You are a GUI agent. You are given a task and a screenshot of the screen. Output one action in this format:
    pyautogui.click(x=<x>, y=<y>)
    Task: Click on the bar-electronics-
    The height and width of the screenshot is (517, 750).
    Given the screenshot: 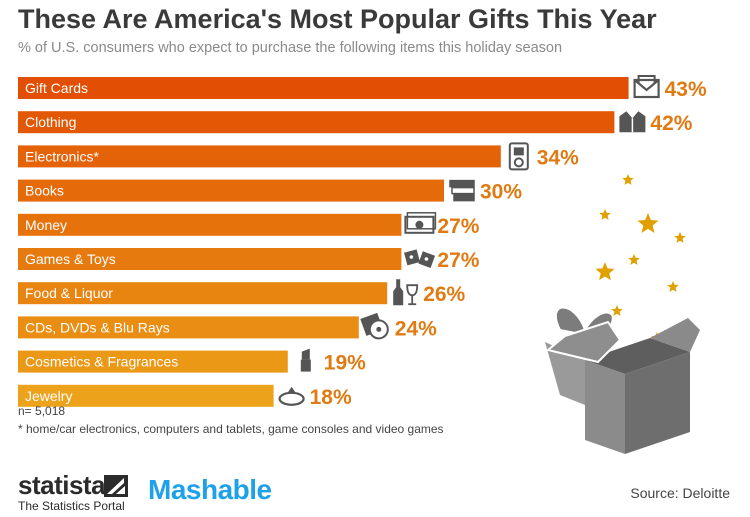 What is the action you would take?
    pyautogui.click(x=259, y=156)
    